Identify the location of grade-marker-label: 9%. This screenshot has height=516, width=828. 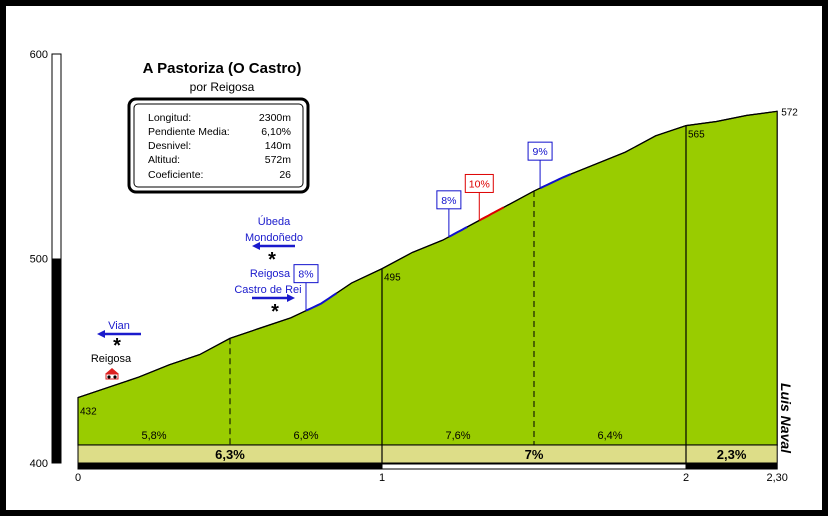
(539, 152).